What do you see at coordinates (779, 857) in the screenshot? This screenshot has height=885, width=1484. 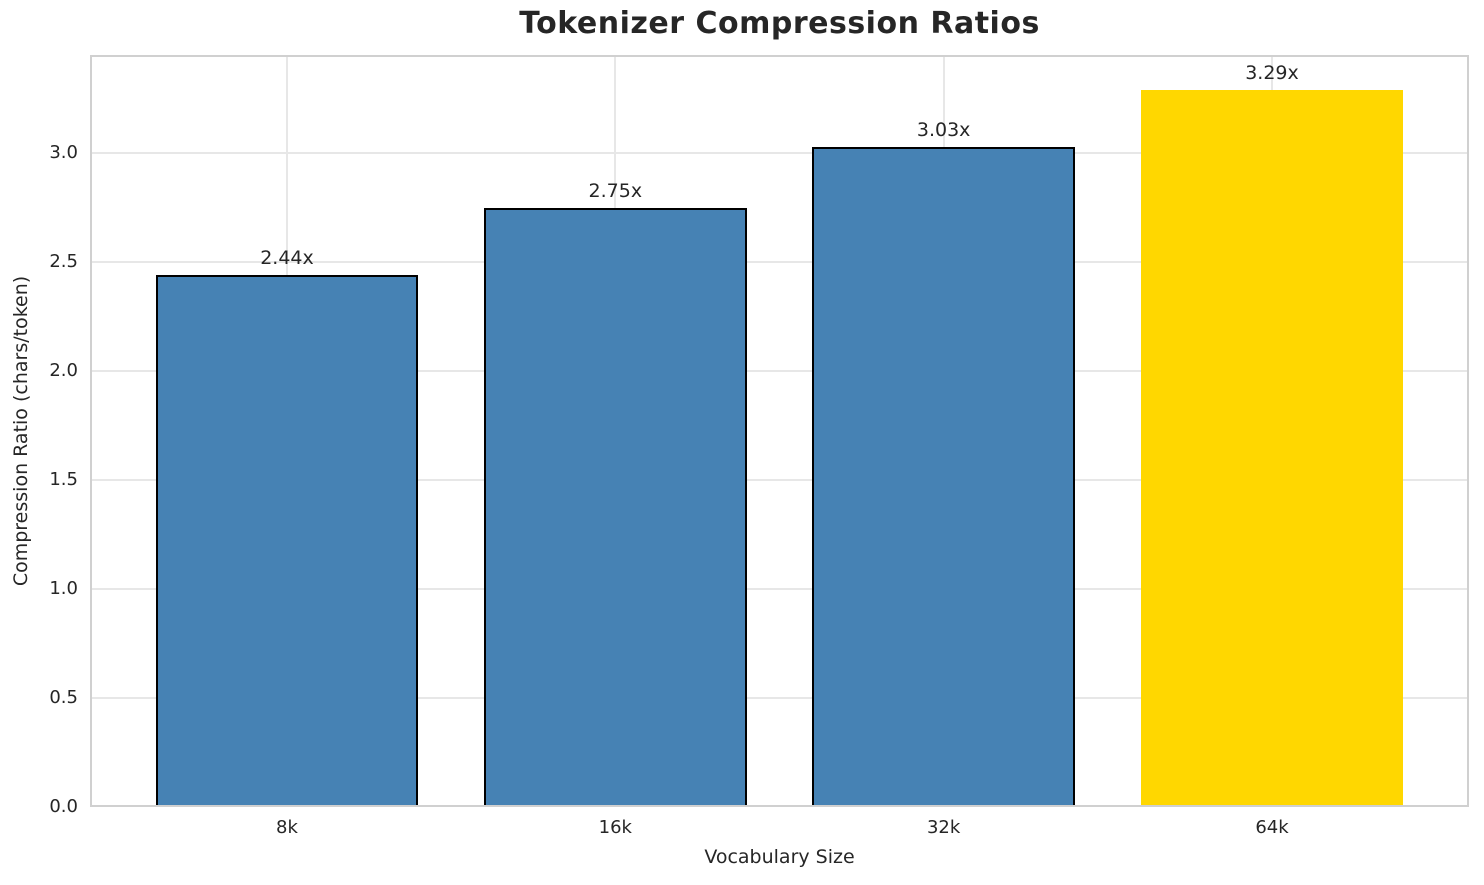 I see `x-axis-label: Vocabulary Size` at bounding box center [779, 857].